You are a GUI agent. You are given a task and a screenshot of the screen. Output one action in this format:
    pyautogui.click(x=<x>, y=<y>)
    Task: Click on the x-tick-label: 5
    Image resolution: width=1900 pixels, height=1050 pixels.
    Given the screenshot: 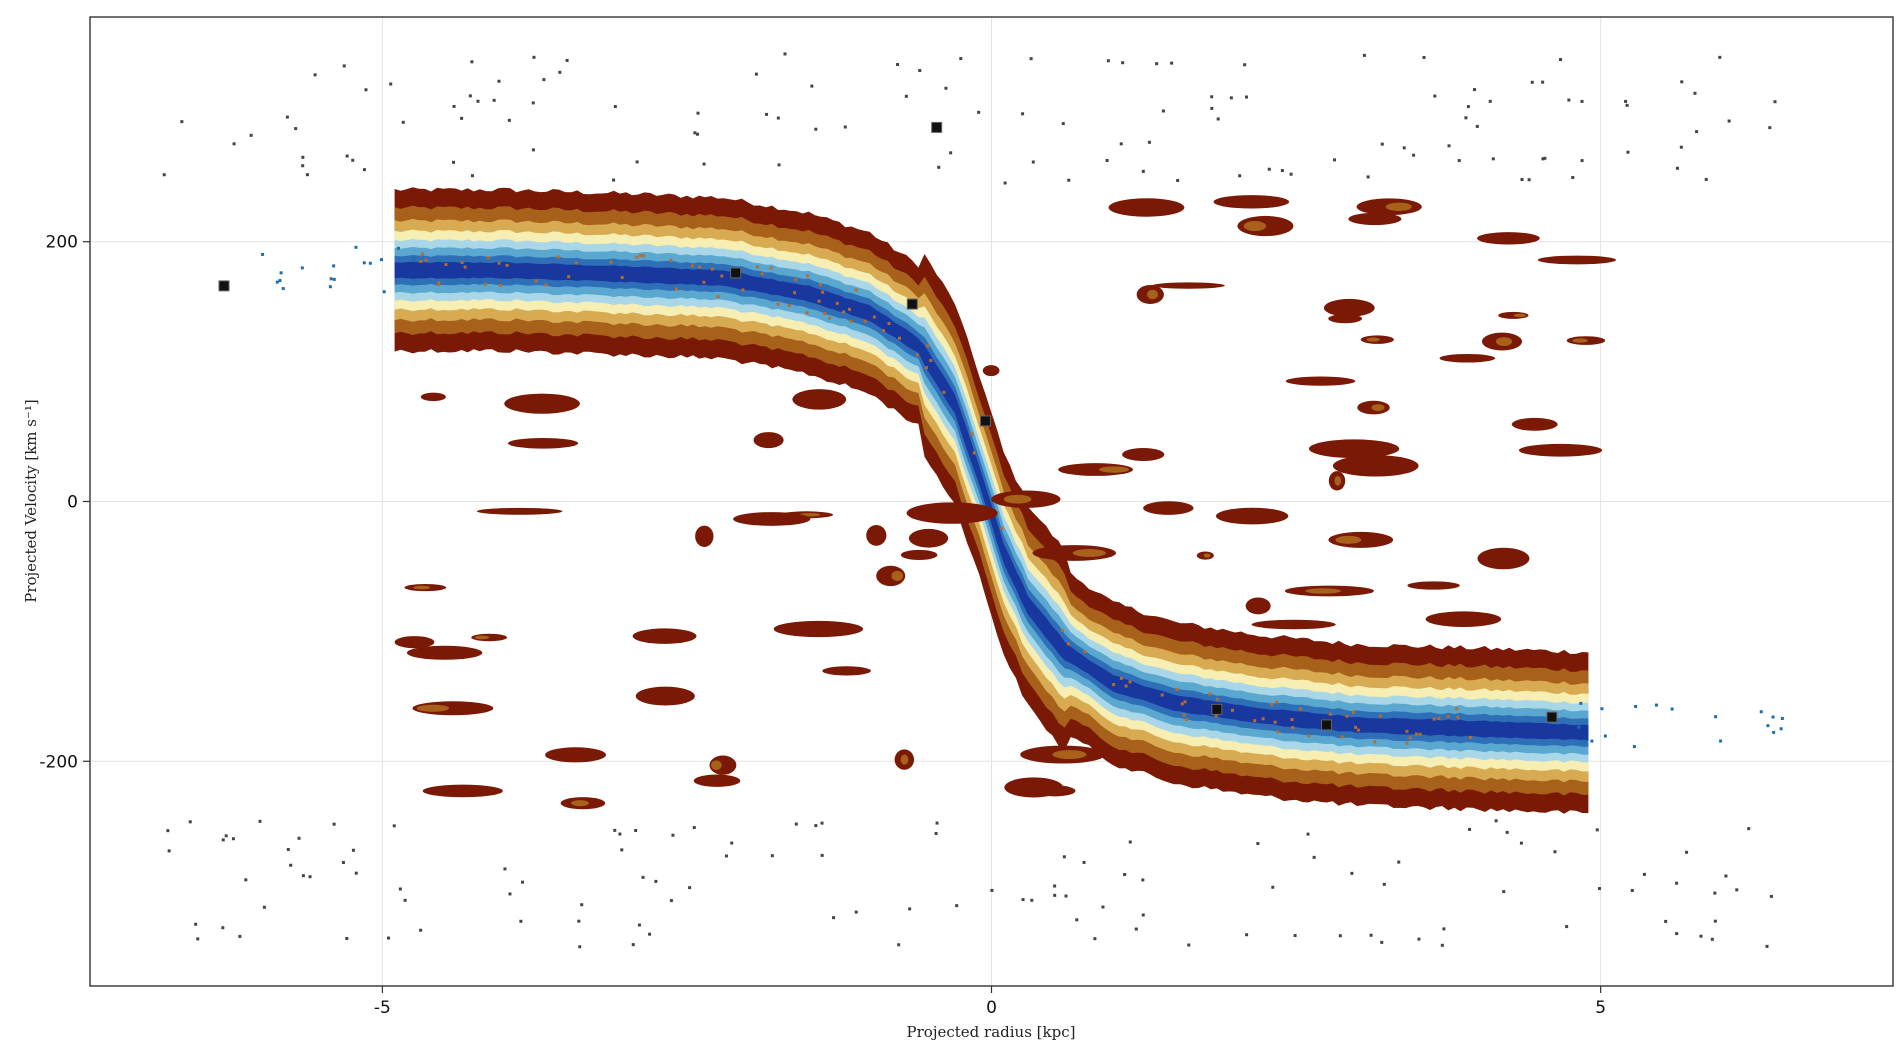 What is the action you would take?
    pyautogui.click(x=1600, y=1008)
    